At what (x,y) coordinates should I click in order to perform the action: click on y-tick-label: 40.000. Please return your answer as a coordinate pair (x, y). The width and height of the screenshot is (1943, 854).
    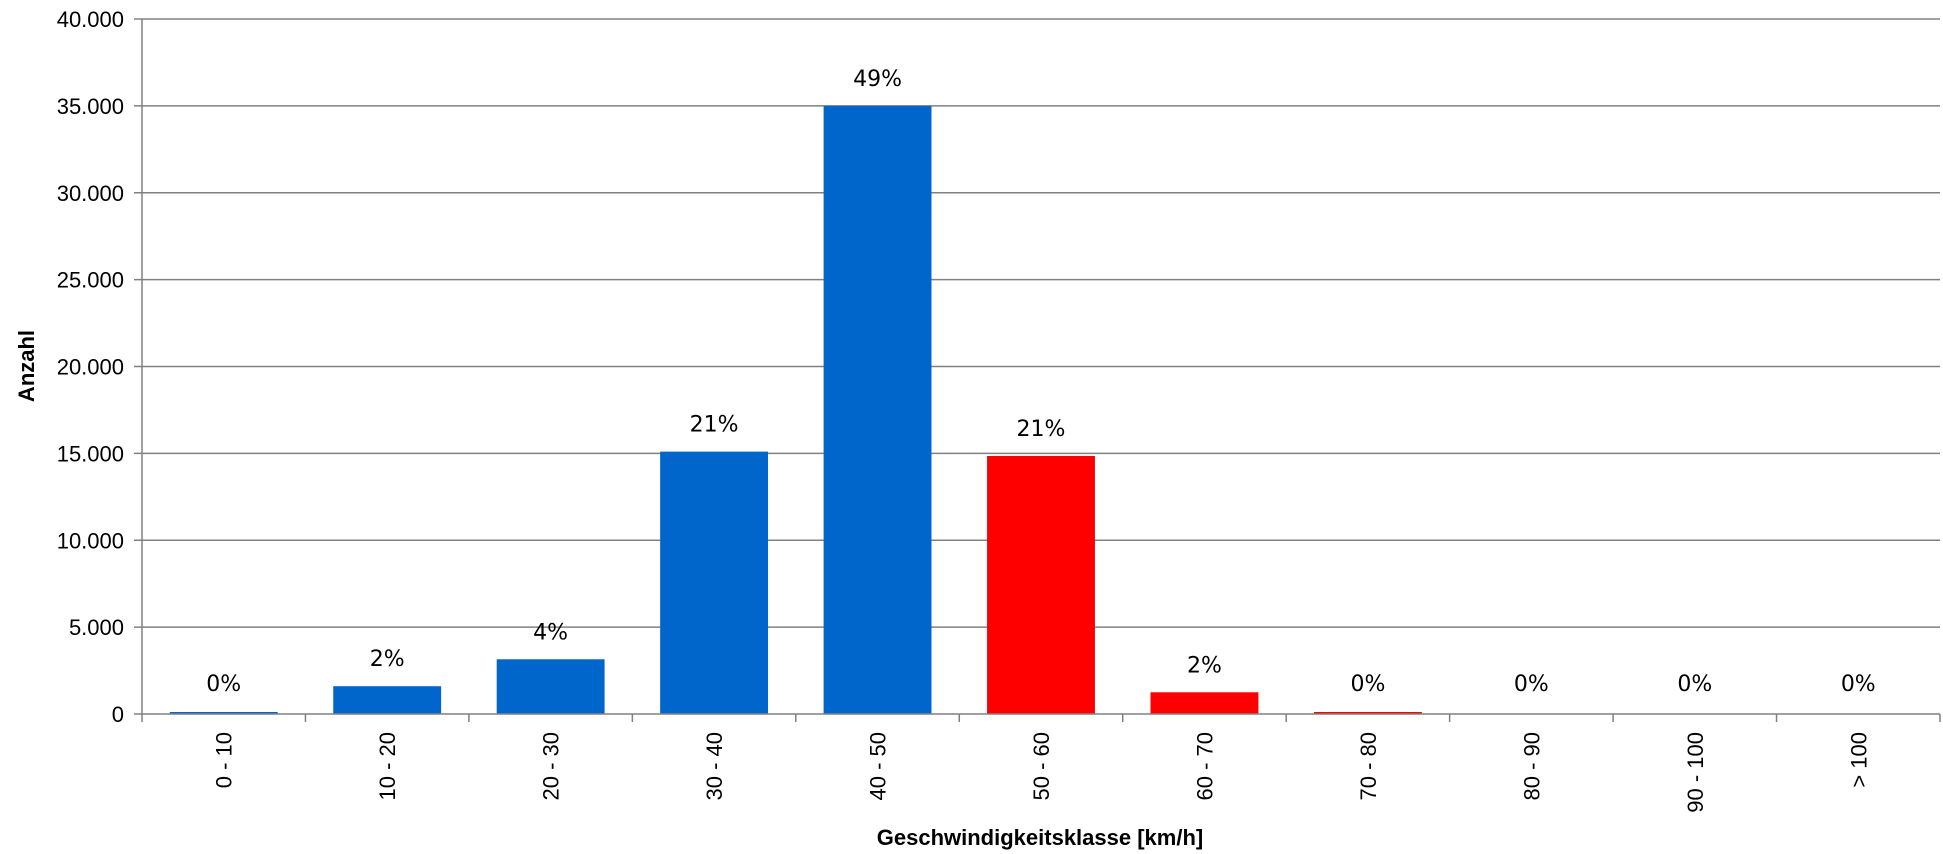
    Looking at the image, I should click on (90, 19).